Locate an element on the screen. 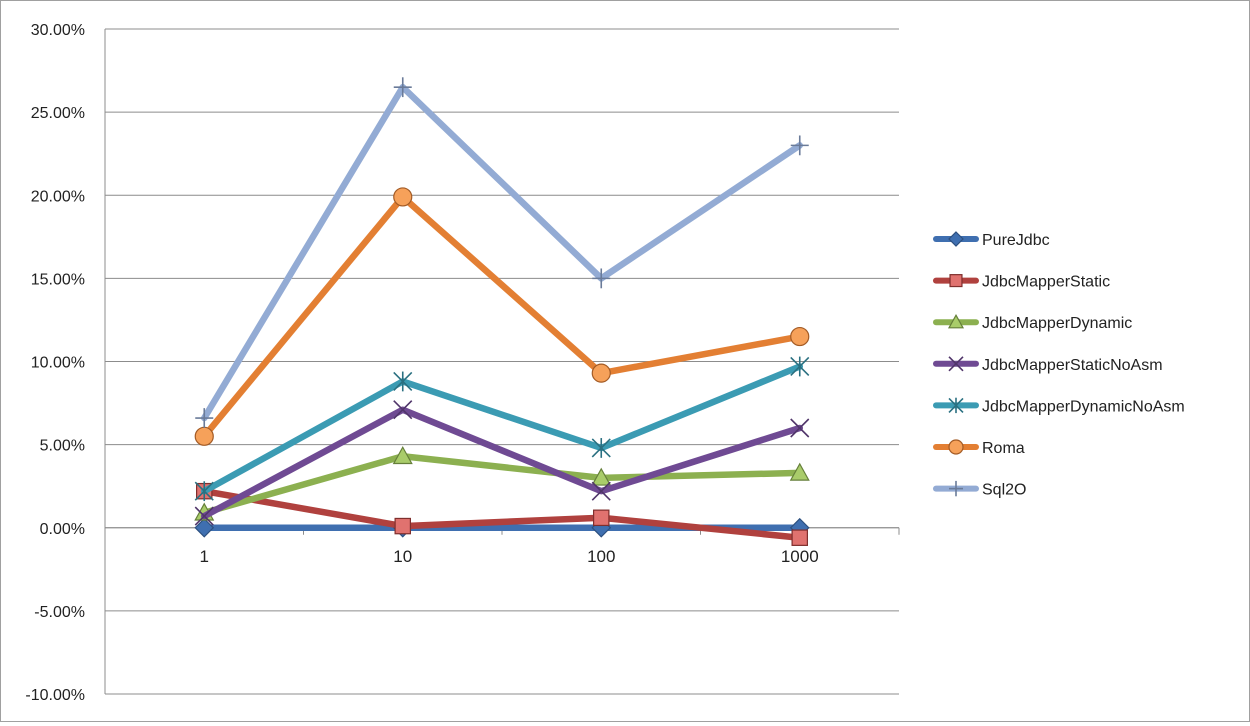 The width and height of the screenshot is (1250, 726). legend-label: PureJdbc is located at coordinates (1016, 240).